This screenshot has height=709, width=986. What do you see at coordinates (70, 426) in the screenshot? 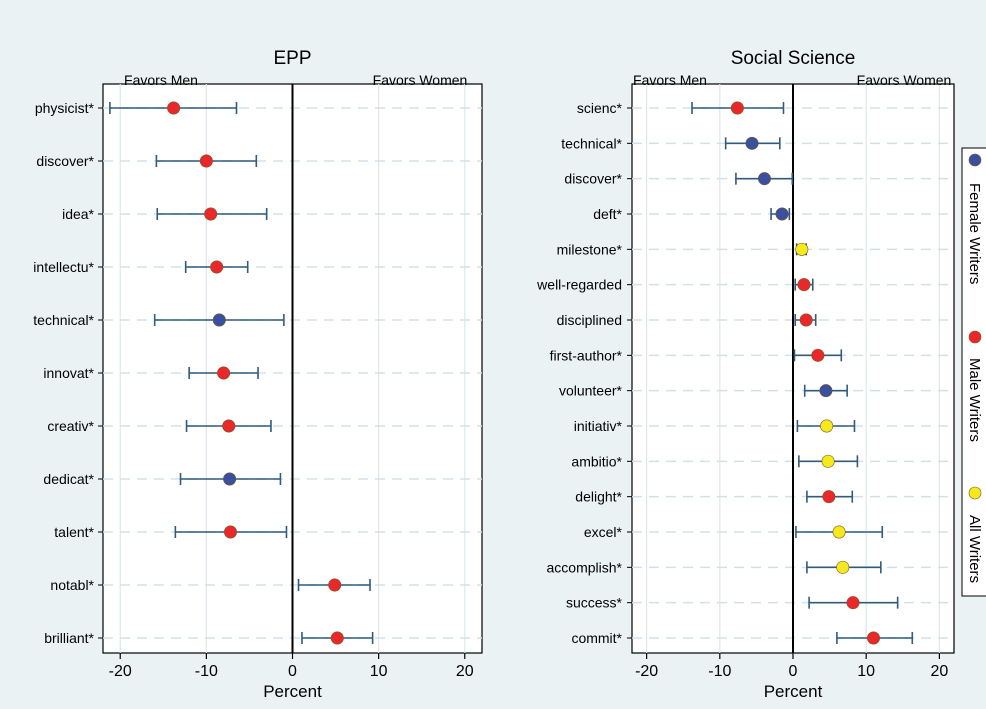
I see `y-tick-label: creativ*` at bounding box center [70, 426].